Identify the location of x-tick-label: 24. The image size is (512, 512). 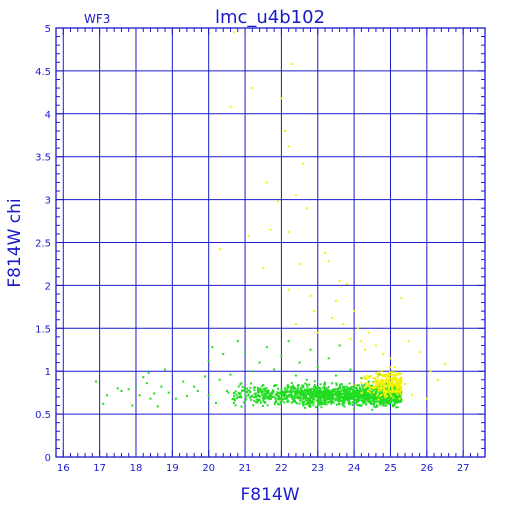
(354, 468).